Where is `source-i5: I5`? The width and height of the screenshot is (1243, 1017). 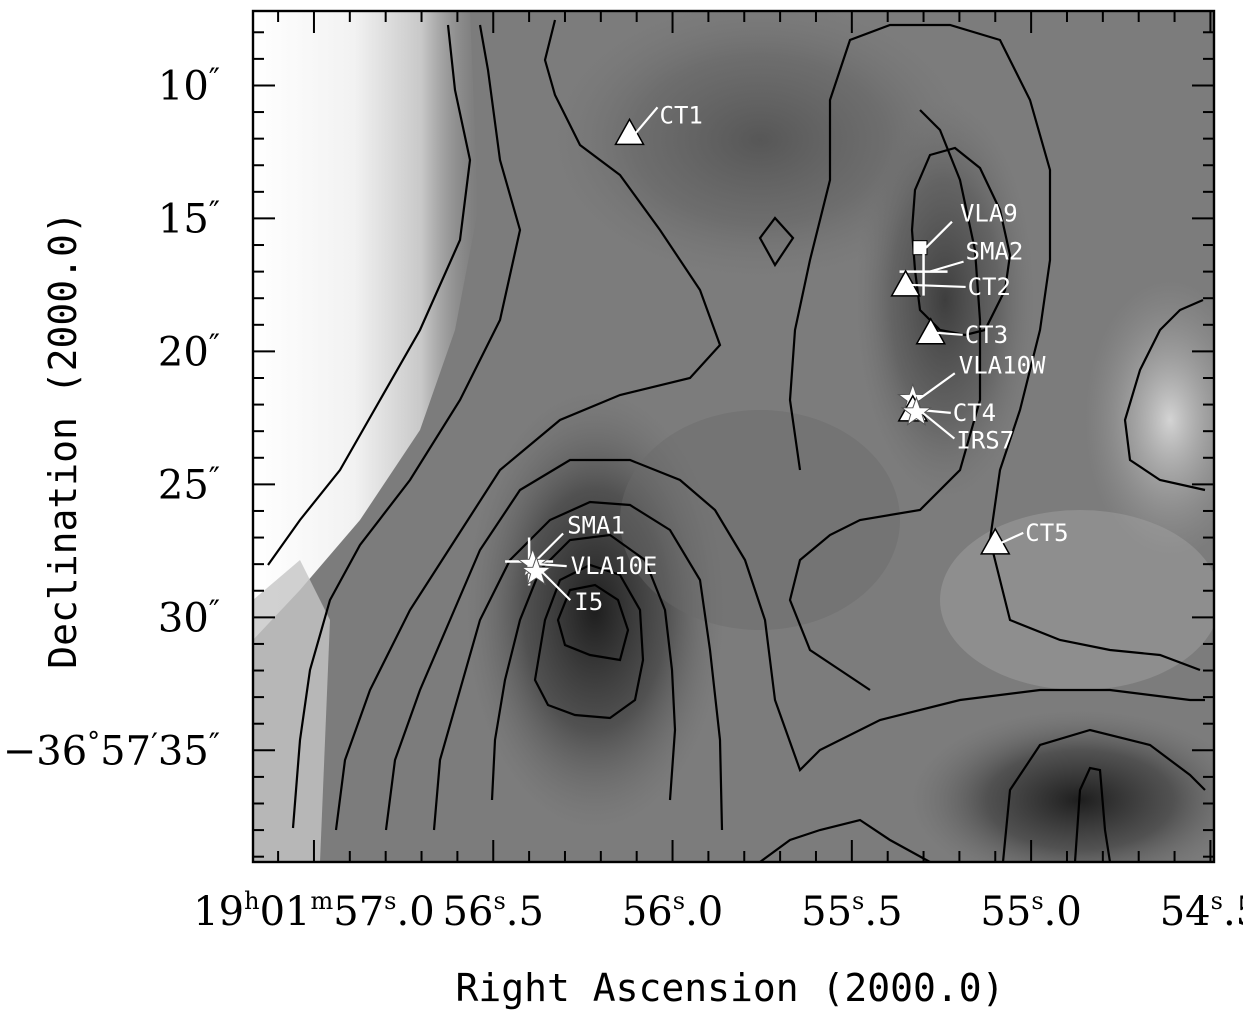
source-i5: I5 is located at coordinates (561, 585).